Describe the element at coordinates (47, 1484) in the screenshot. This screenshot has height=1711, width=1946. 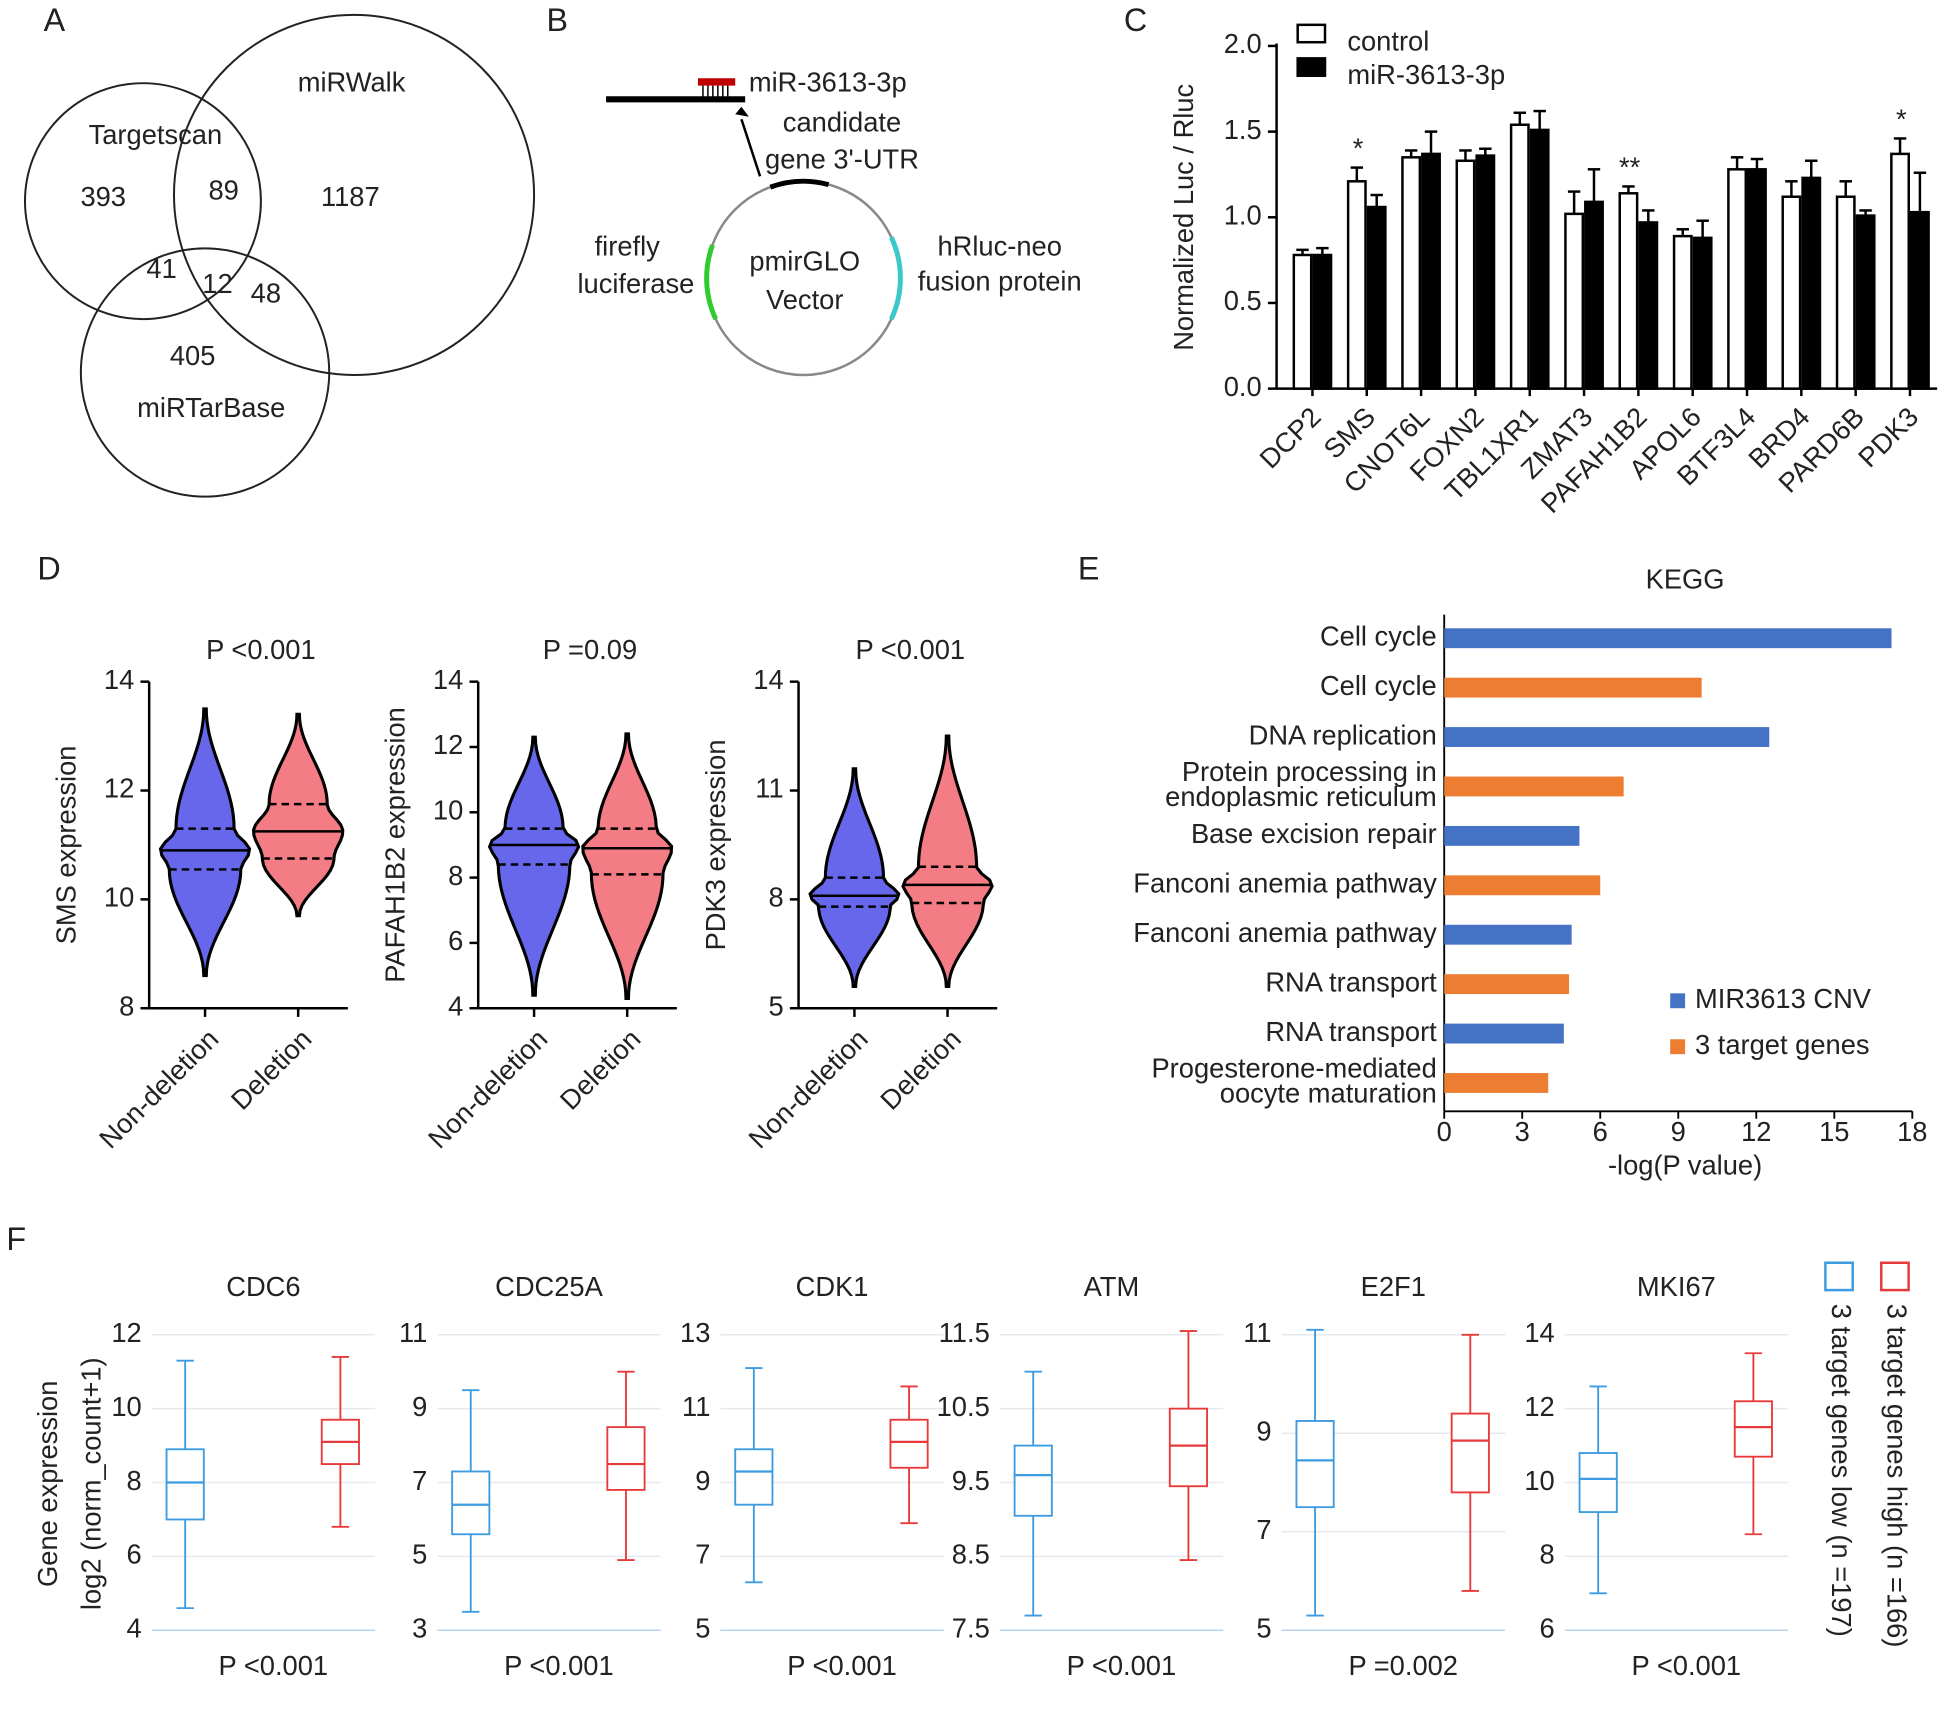
I see `y-axis-label: Gene expression` at that location.